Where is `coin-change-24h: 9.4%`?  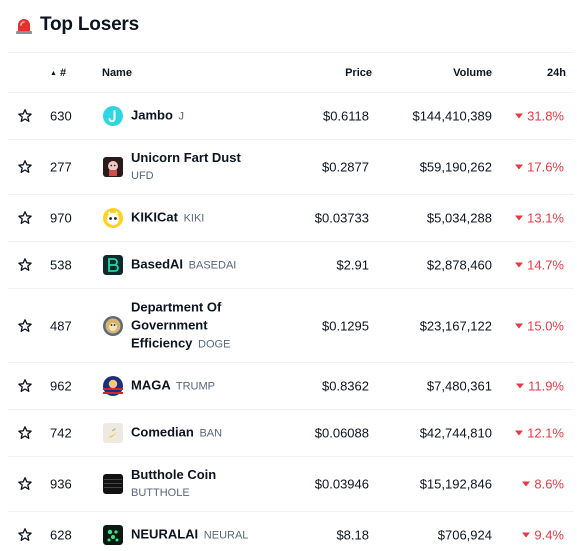 coin-change-24h: 9.4% is located at coordinates (543, 535).